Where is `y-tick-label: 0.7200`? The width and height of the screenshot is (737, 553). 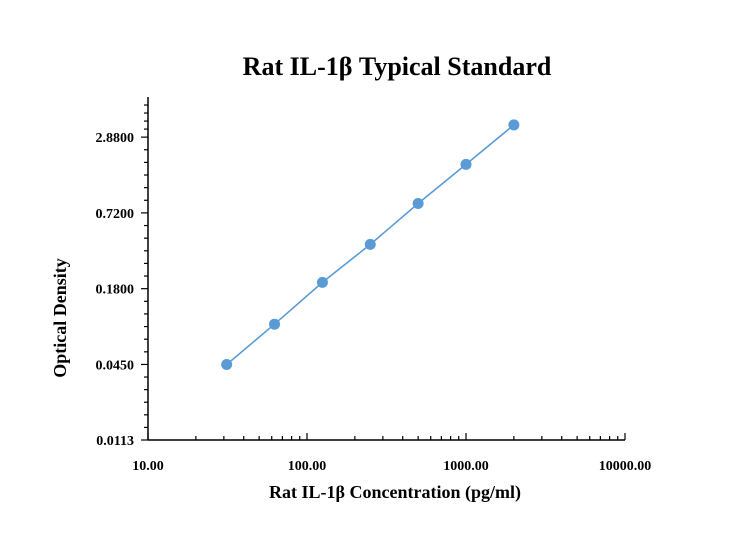 y-tick-label: 0.7200 is located at coordinates (115, 214).